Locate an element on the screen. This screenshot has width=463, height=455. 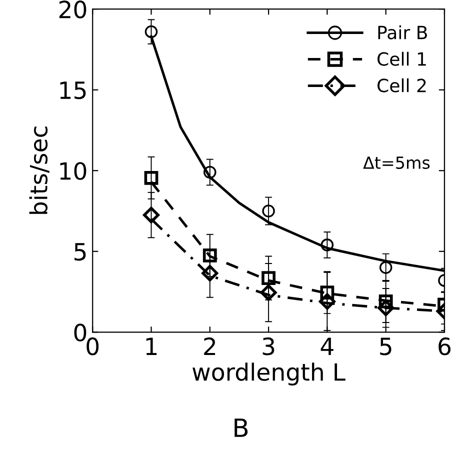
x-tick-label: 6 is located at coordinates (444, 346).